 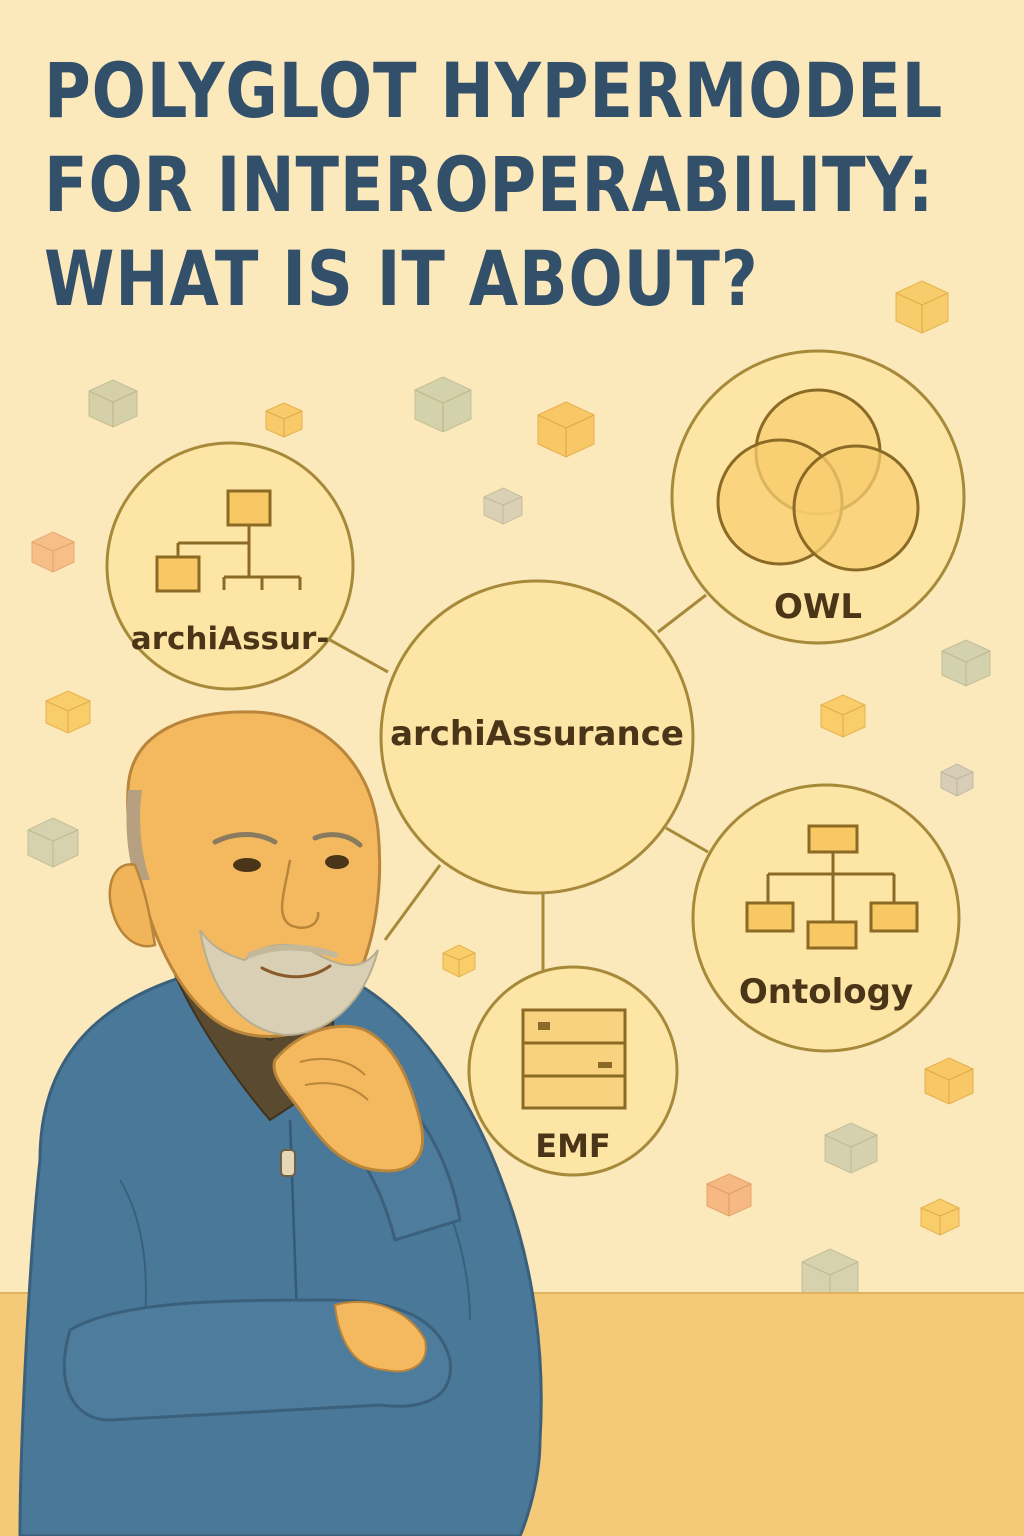 I want to click on connector-owl, so click(x=682, y=613).